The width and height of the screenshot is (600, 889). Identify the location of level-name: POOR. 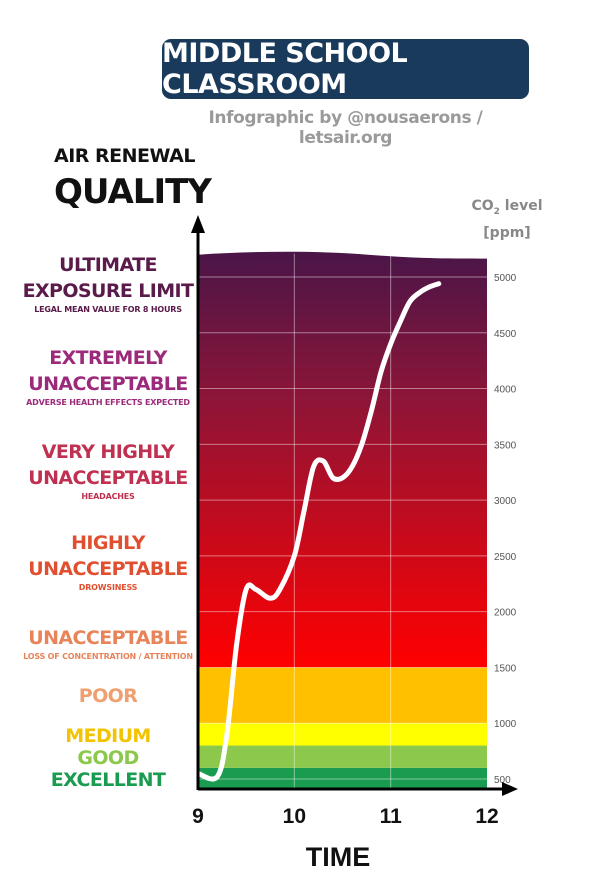
(108, 696).